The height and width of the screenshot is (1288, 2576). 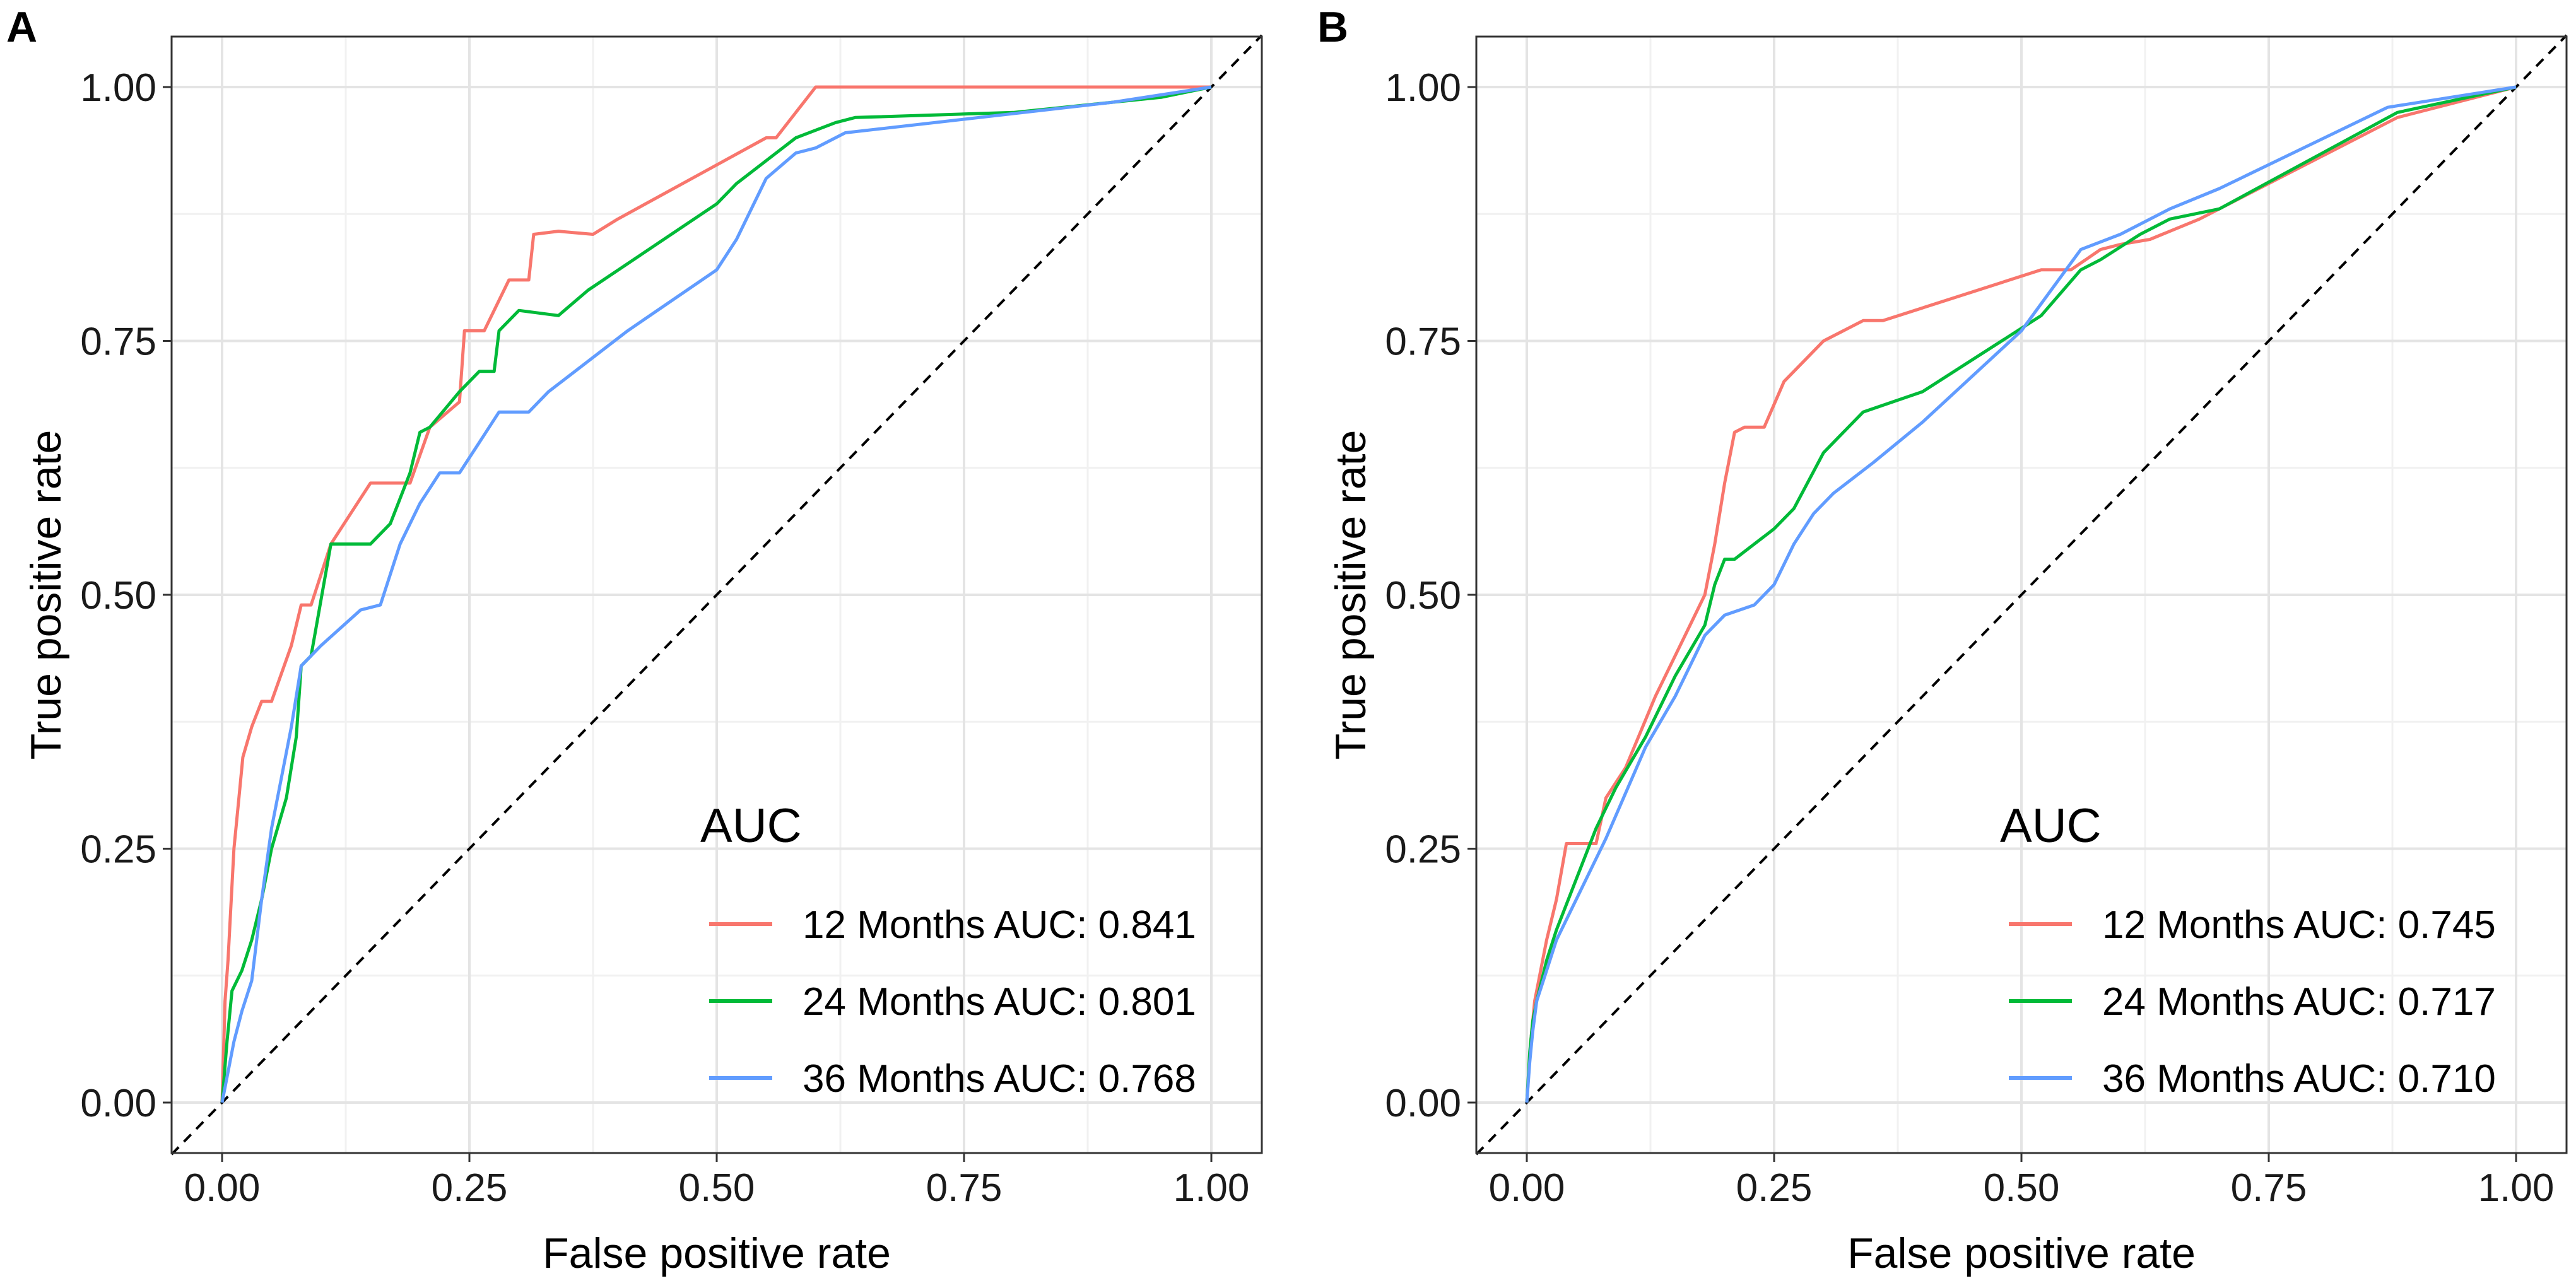 What do you see at coordinates (2299, 1002) in the screenshot?
I see `legend-label: 24 Months AUC: 0.717` at bounding box center [2299, 1002].